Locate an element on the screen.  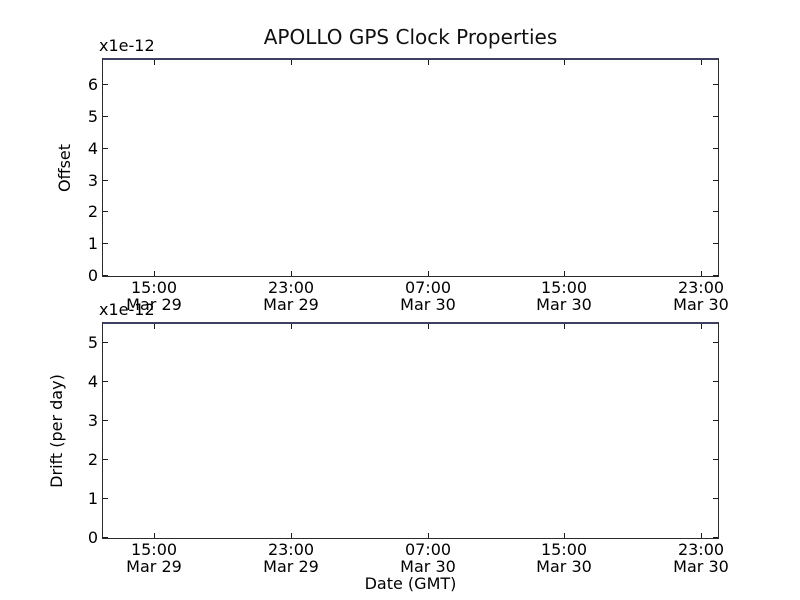
chart-title: APOLLO GPS Clock Properties is located at coordinates (410, 37).